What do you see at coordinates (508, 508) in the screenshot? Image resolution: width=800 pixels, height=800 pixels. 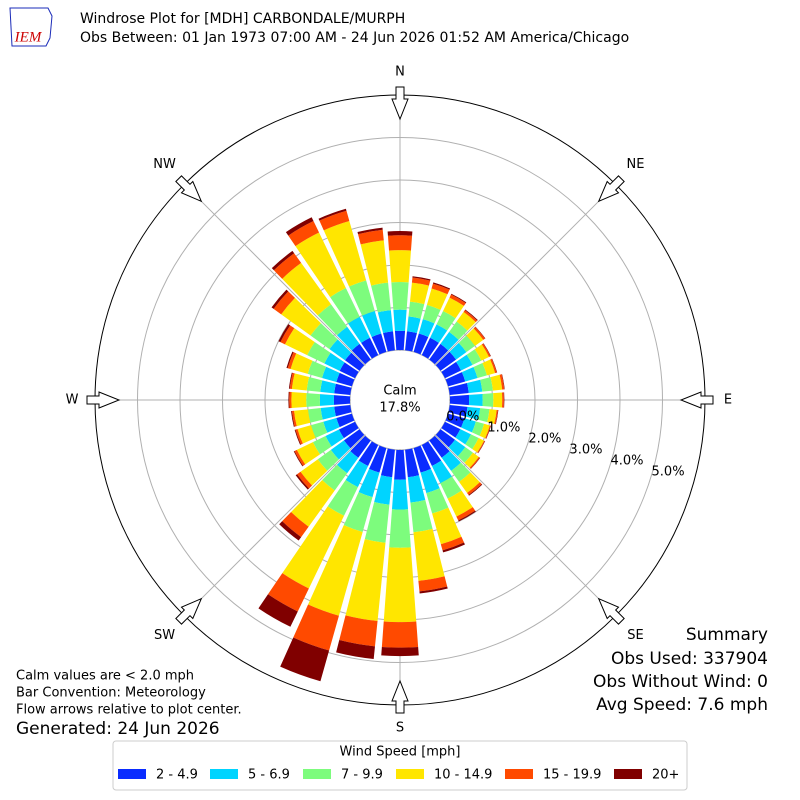 I see `spoke` at bounding box center [508, 508].